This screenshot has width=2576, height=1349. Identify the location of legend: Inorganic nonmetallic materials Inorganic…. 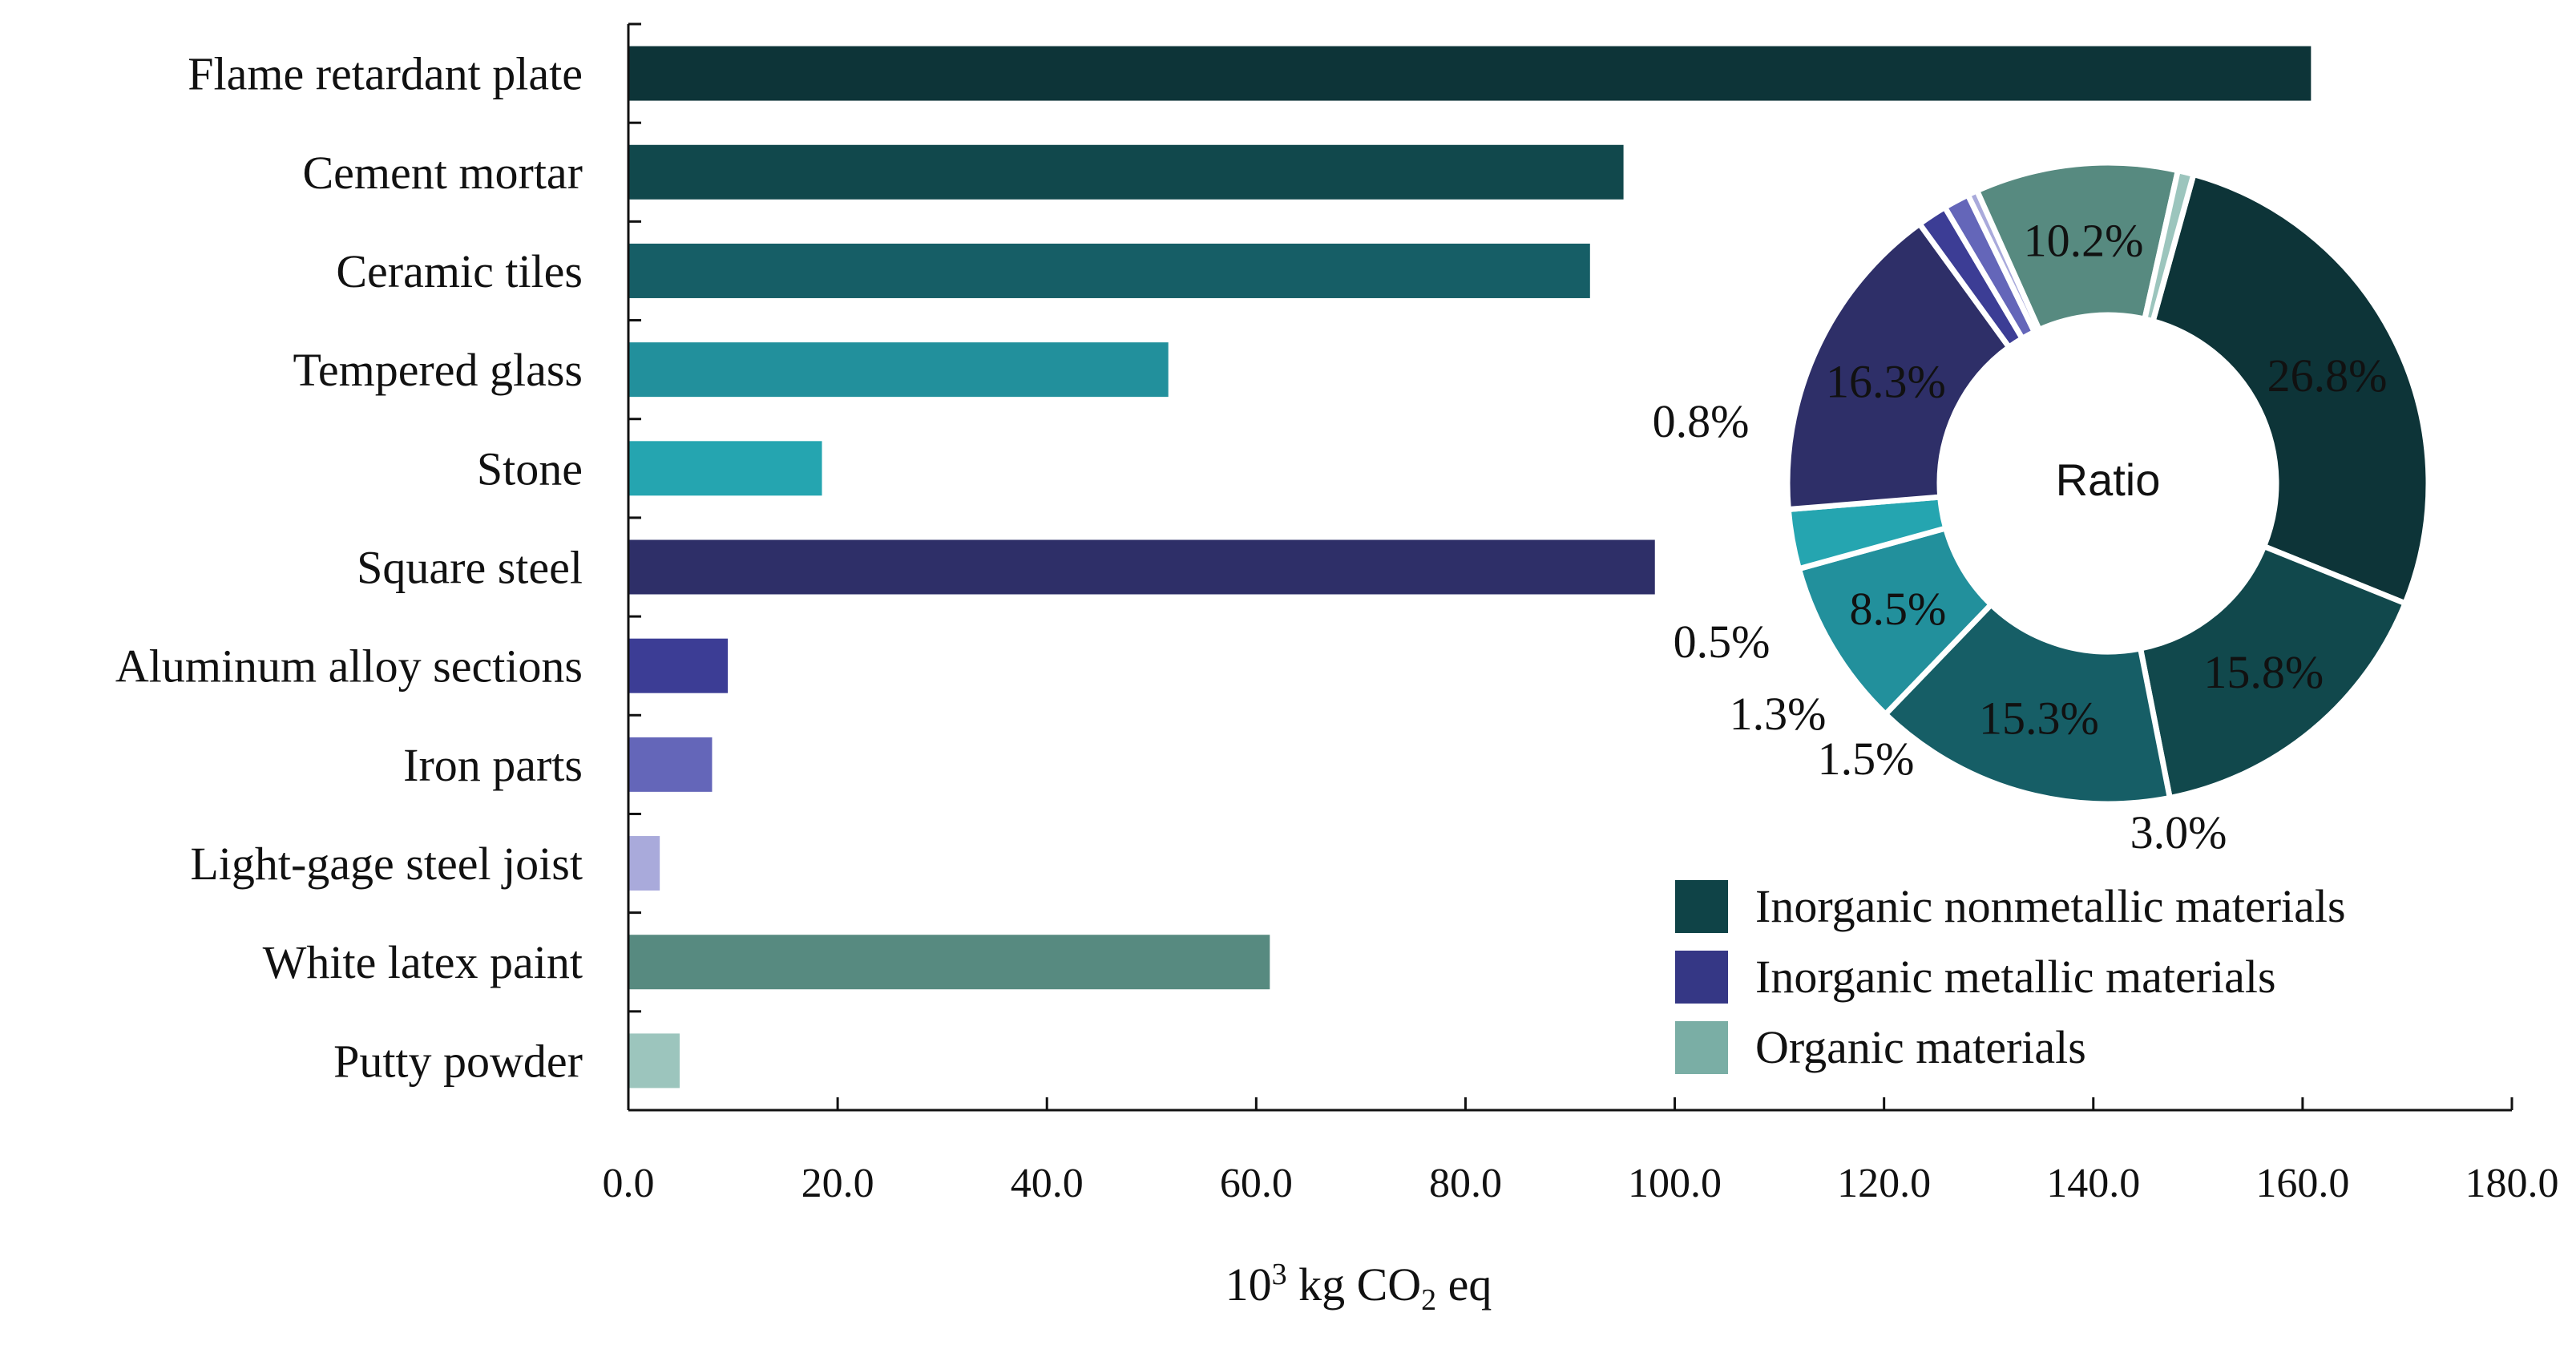
(2010, 977).